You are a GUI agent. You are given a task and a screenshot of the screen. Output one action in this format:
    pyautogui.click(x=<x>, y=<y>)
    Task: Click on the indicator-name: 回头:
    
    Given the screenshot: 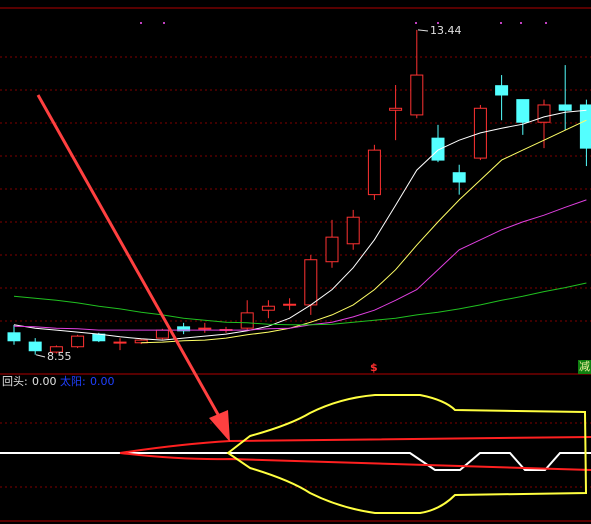 What is the action you would take?
    pyautogui.click(x=15, y=381)
    